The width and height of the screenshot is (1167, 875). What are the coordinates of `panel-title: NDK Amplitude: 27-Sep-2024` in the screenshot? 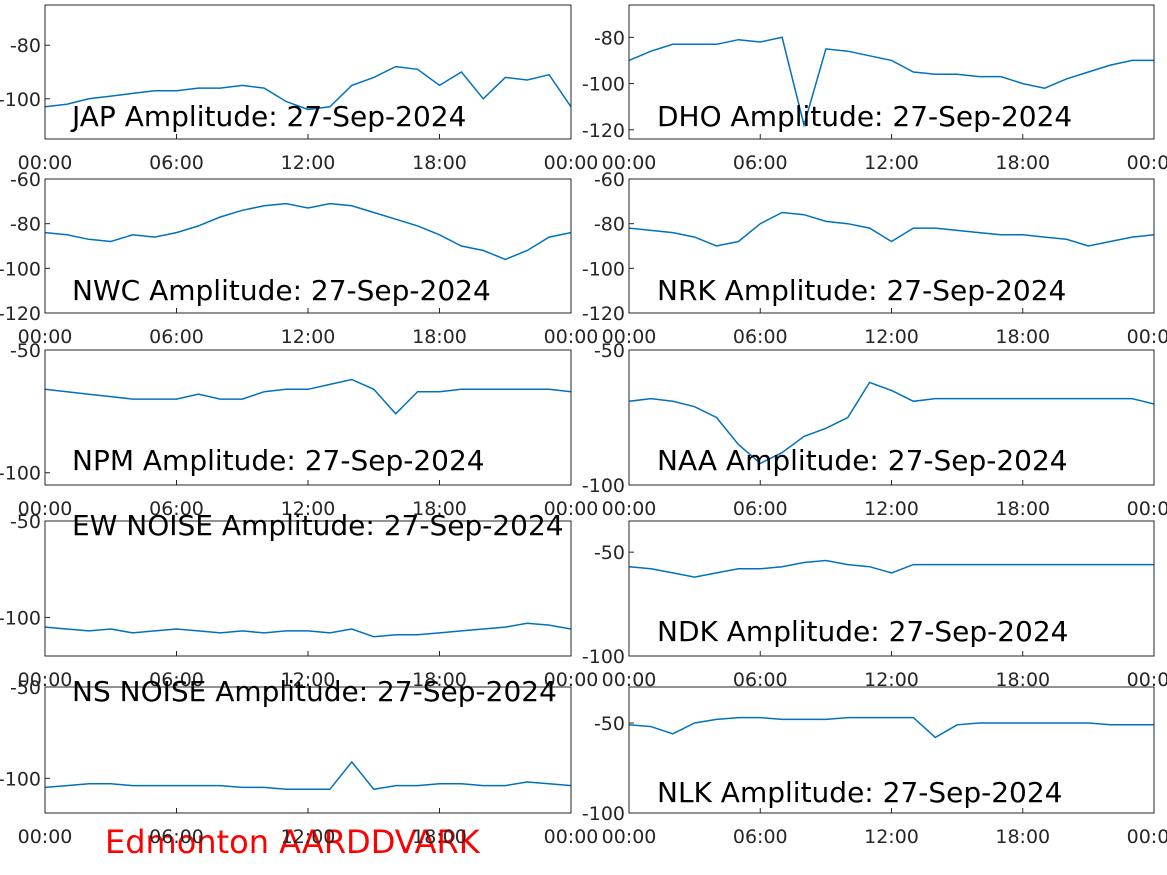 It's located at (862, 631).